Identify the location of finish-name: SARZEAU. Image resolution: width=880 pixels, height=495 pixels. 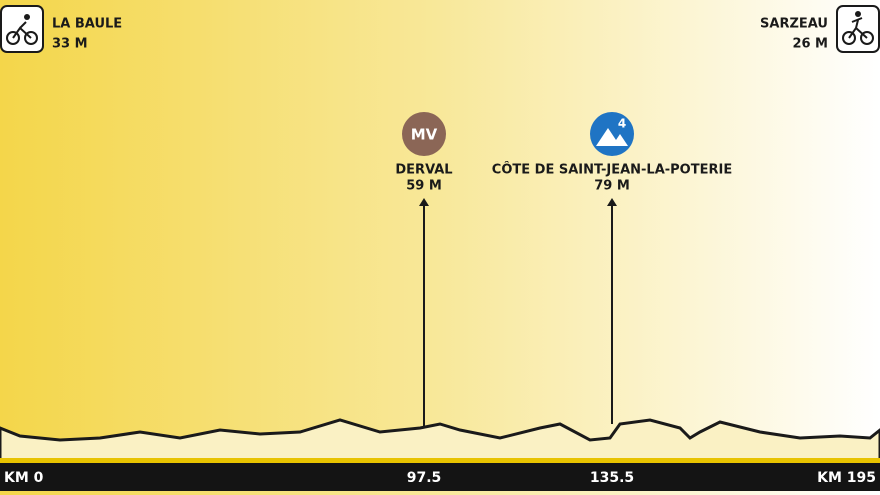
(794, 24).